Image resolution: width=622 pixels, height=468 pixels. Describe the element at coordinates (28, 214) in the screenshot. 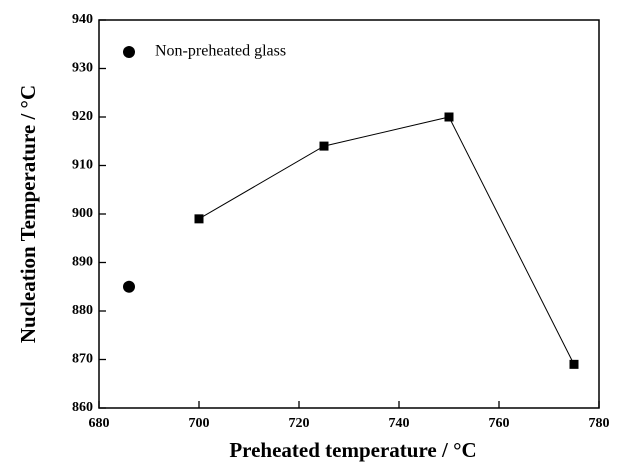

I see `y-axis-label: Nucleation Temperature / °C` at that location.